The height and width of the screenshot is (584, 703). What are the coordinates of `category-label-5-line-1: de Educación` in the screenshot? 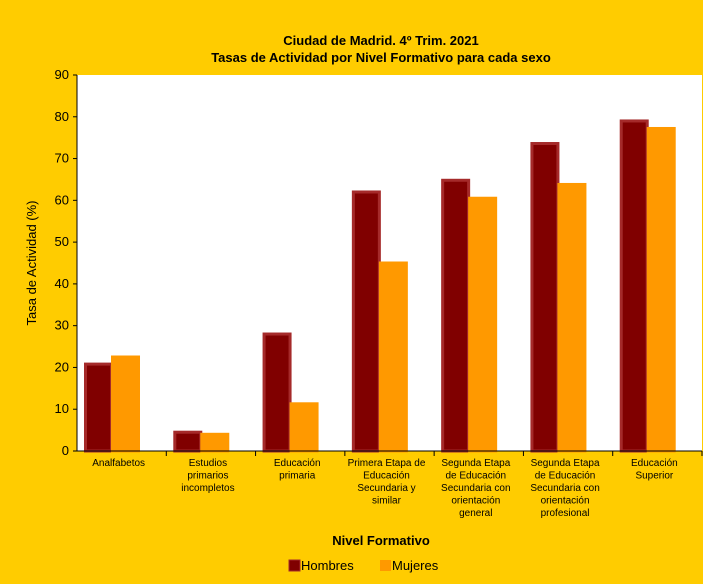 It's located at (565, 476).